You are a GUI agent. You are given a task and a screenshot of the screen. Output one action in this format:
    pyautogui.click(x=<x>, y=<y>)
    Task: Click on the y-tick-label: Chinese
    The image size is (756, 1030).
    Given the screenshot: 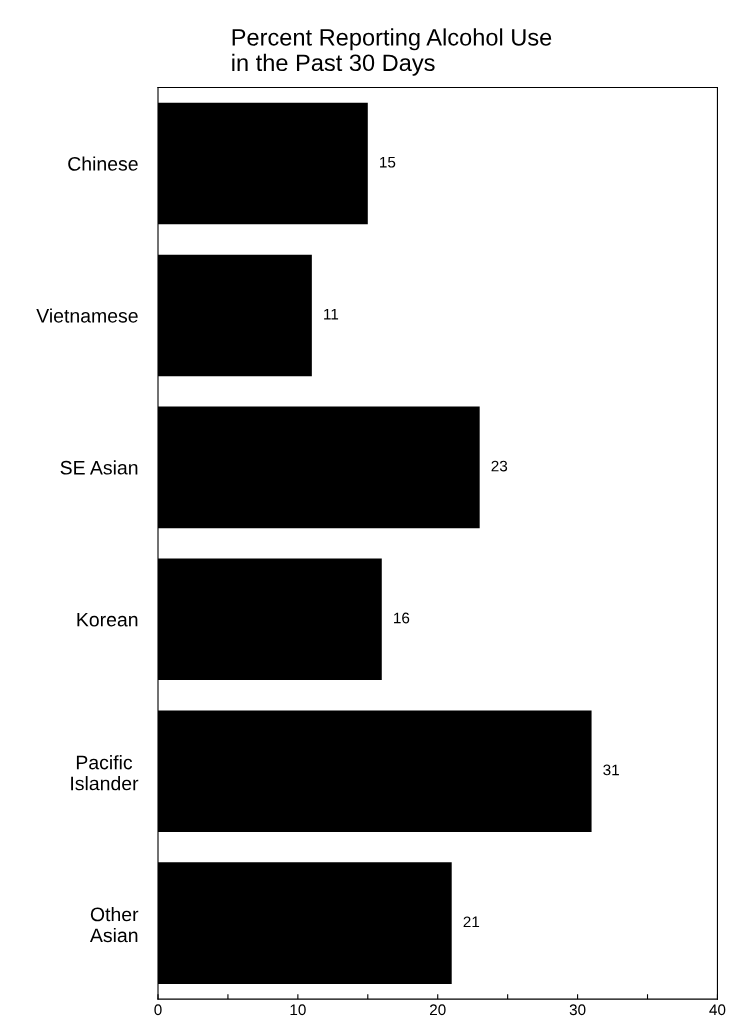 What is the action you would take?
    pyautogui.click(x=103, y=163)
    